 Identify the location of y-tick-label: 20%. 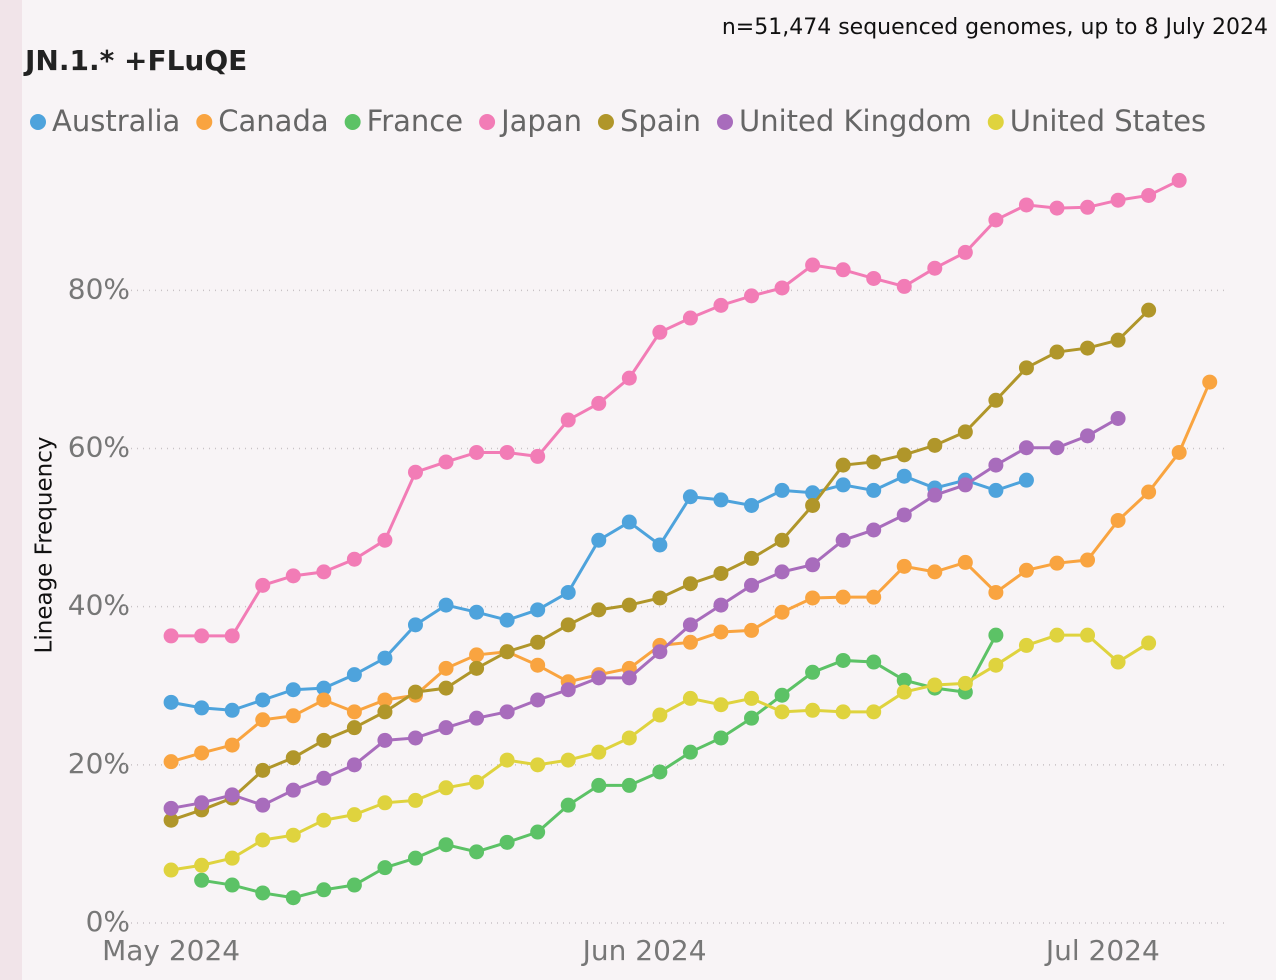
(99, 763).